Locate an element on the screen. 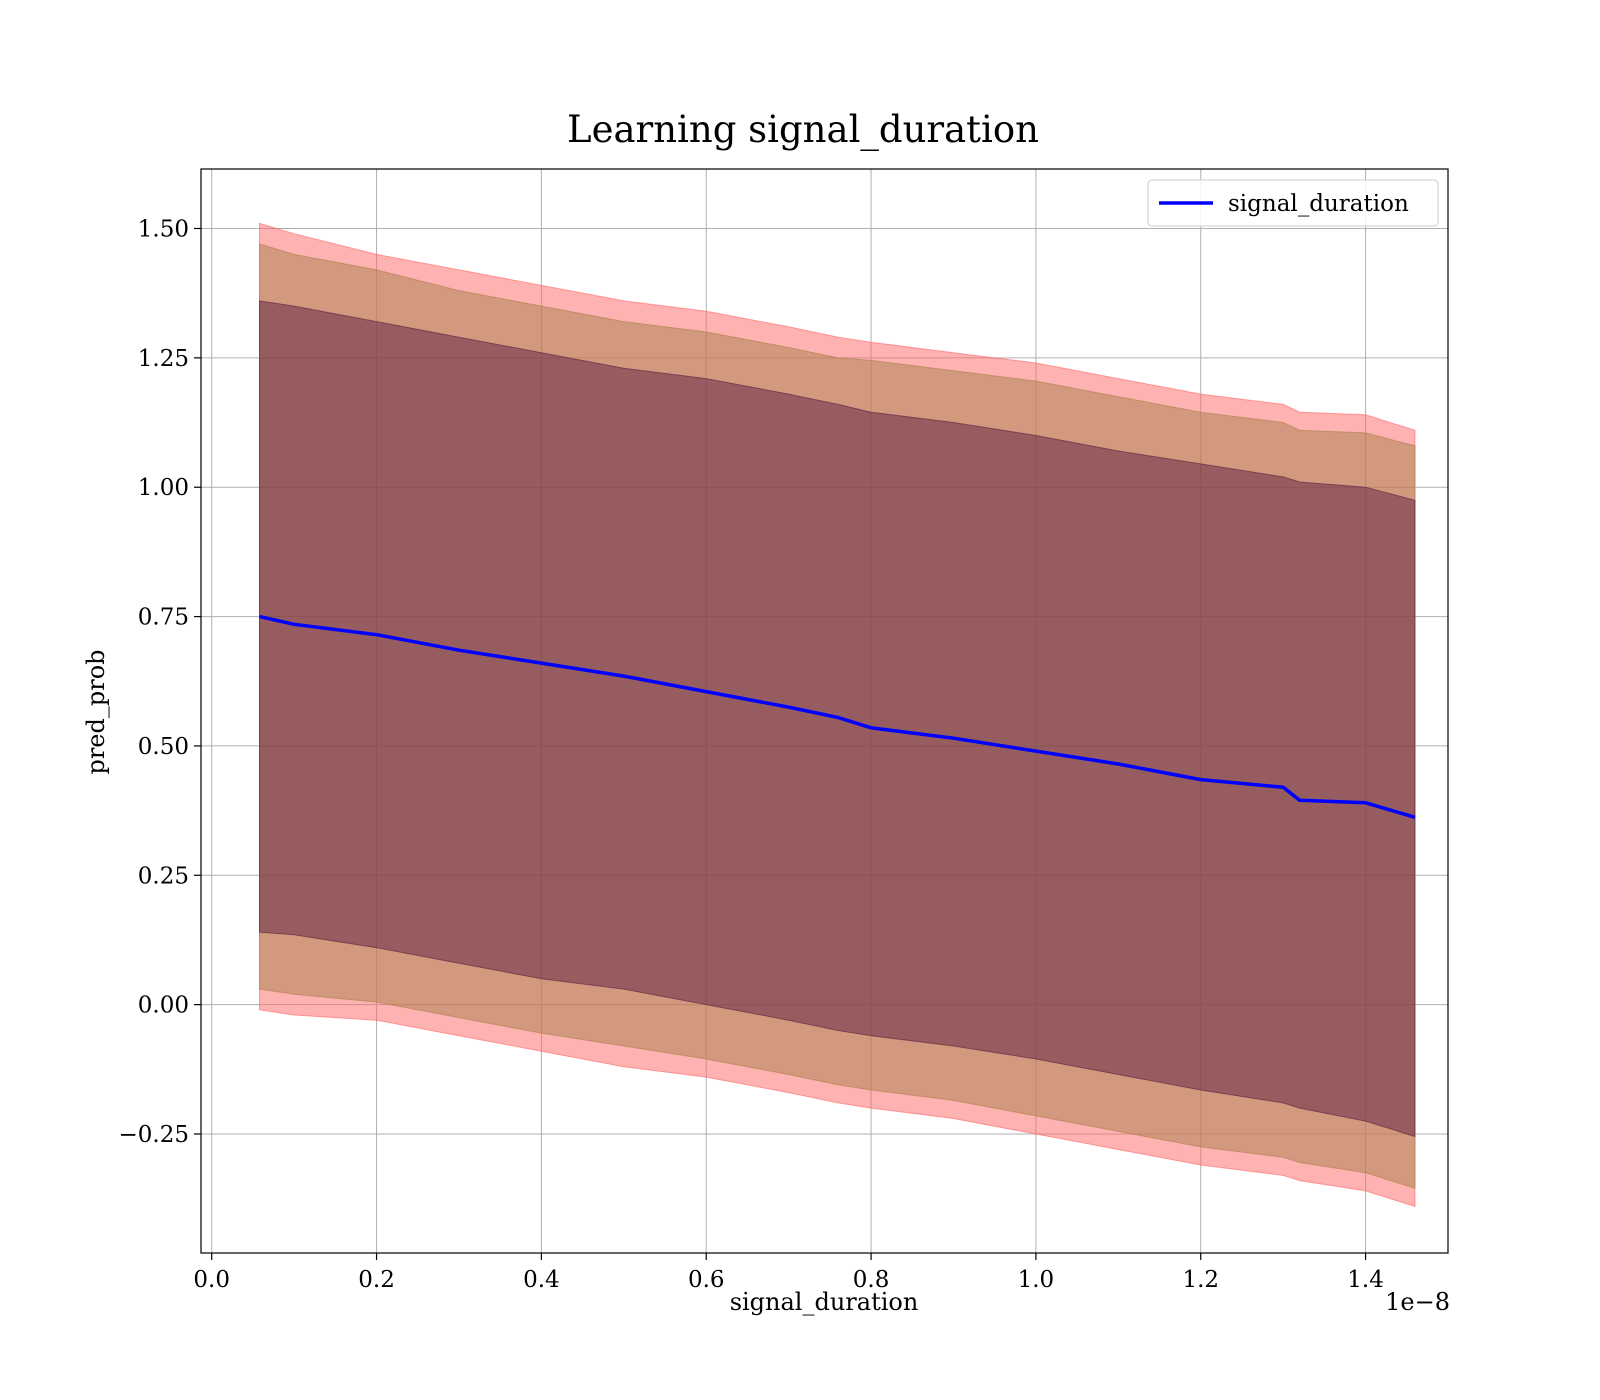 The image size is (1600, 1400). y-tick-label-7: 1.50 is located at coordinates (163, 230).